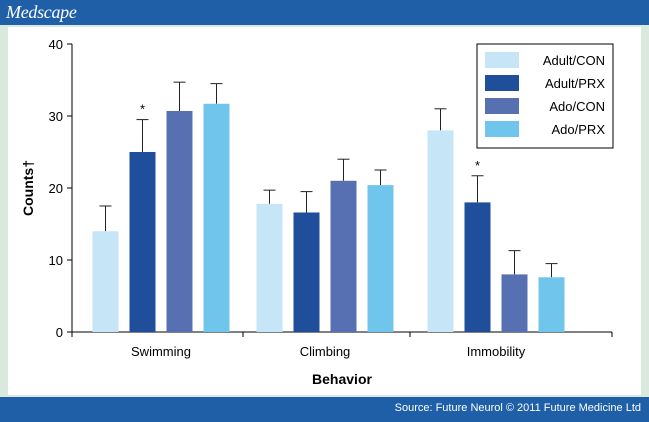 This screenshot has width=649, height=422. Describe the element at coordinates (579, 129) in the screenshot. I see `legend-label: Ado/PRX` at that location.